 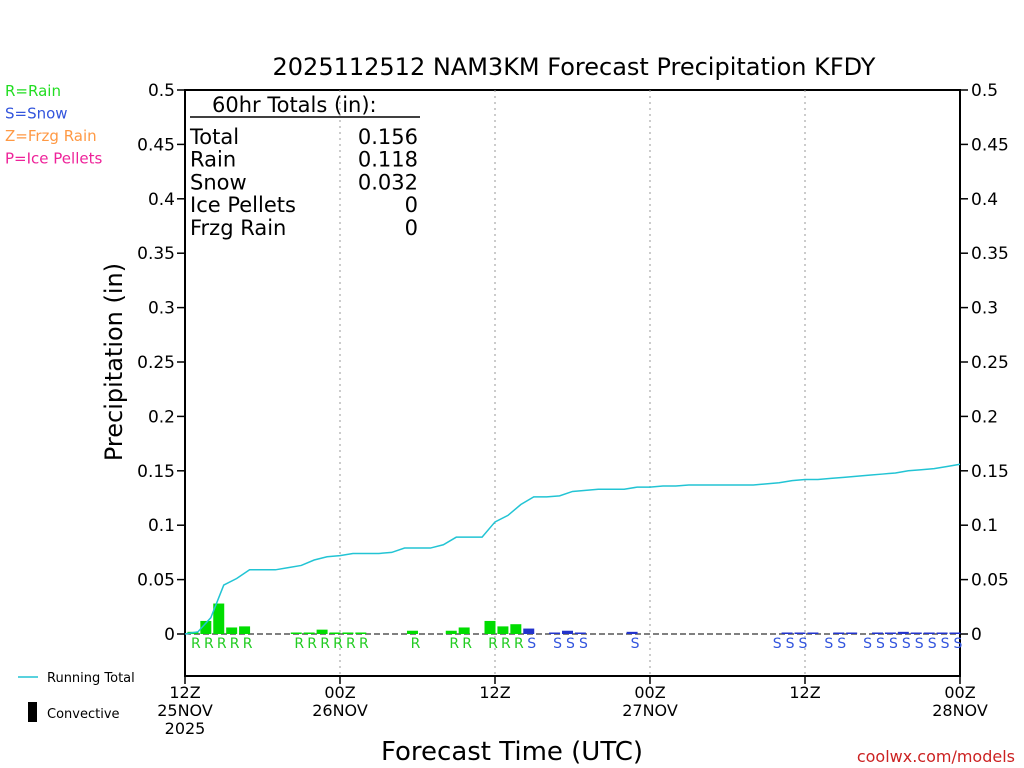 I want to click on y-tick-label-right-7: 0.35, so click(x=990, y=254).